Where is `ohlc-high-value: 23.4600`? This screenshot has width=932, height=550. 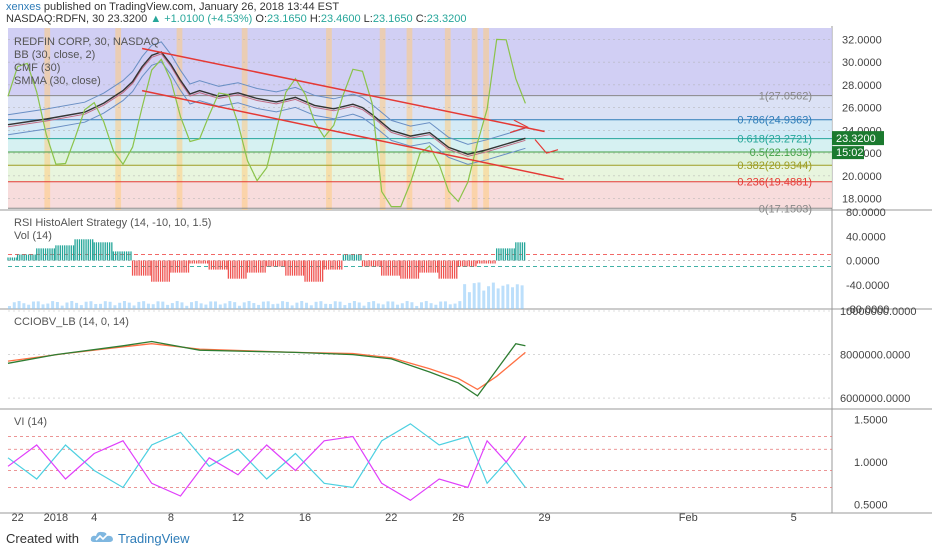 ohlc-high-value: 23.4600 is located at coordinates (340, 19).